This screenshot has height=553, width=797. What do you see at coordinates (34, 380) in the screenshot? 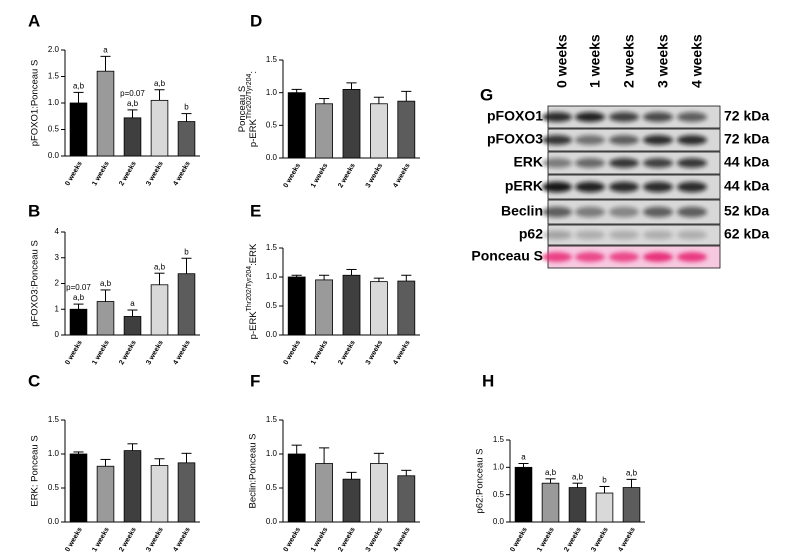
I see `panel-letter: C` at bounding box center [34, 380].